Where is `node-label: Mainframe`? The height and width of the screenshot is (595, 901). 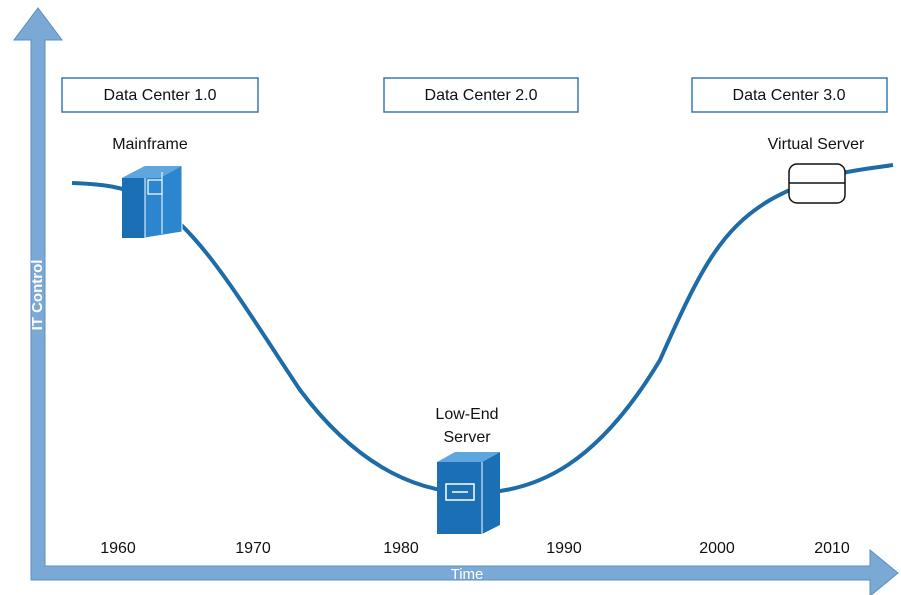 node-label: Mainframe is located at coordinates (150, 144).